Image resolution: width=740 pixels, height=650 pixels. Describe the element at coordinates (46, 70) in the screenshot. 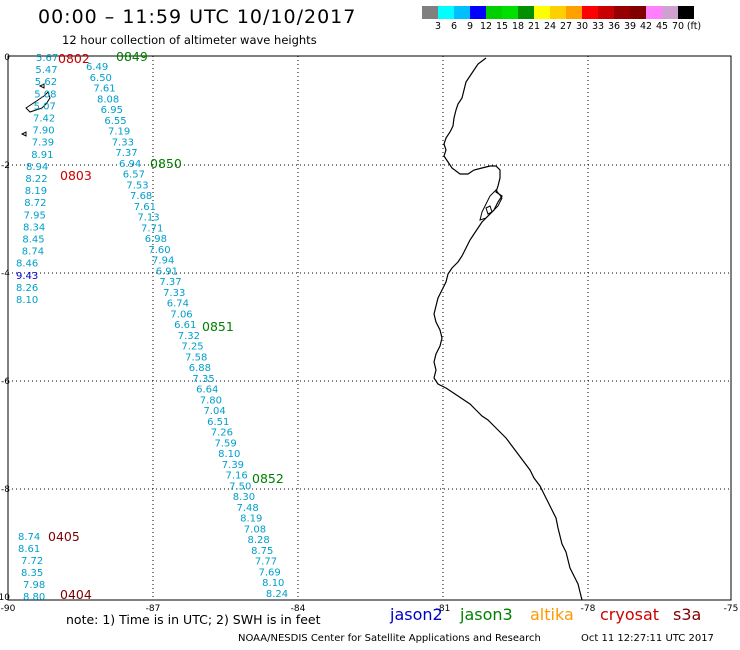

I see `swh-value: 5.47` at that location.